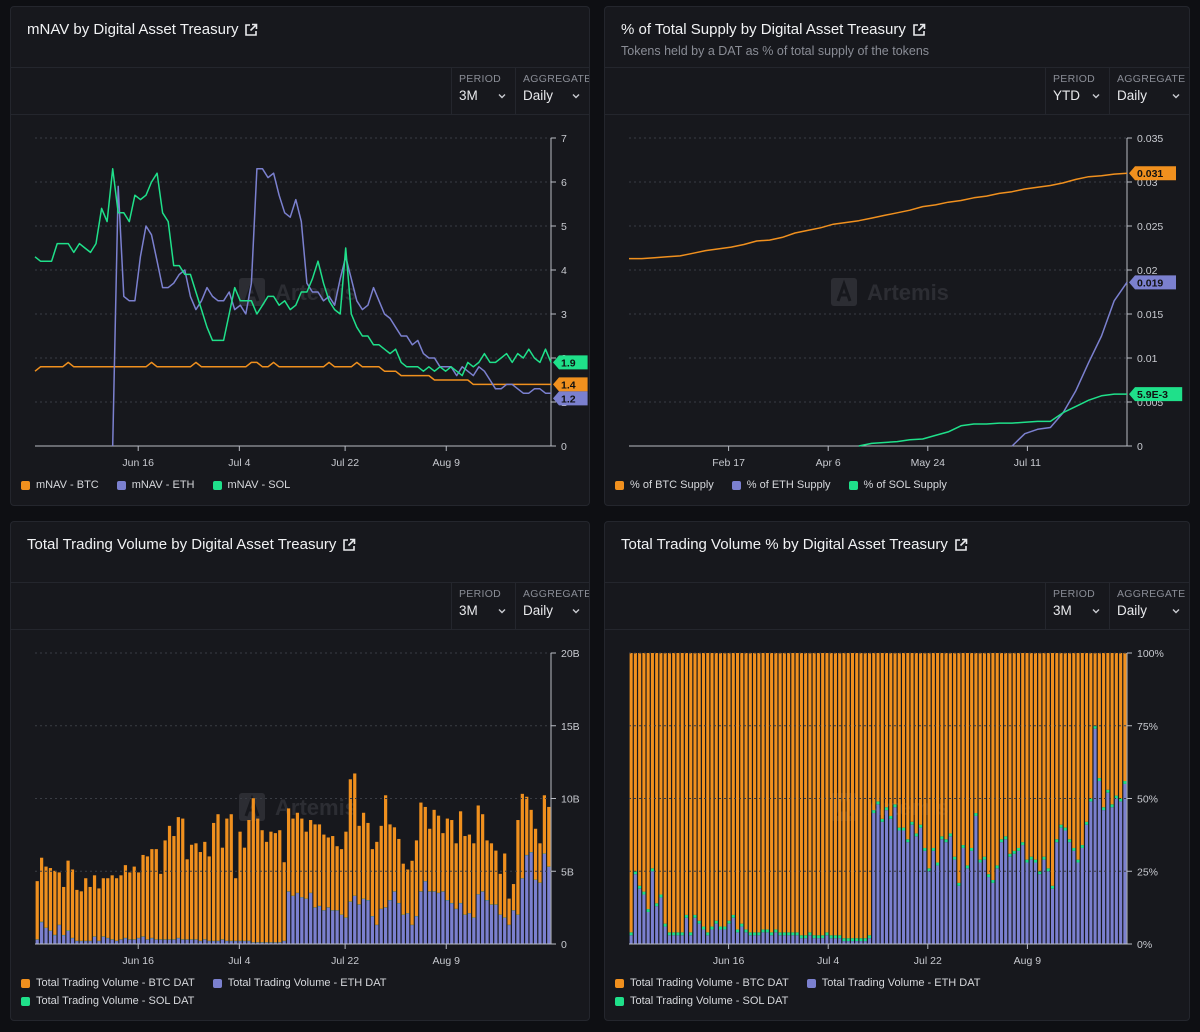 Image resolution: width=1200 pixels, height=1032 pixels. Describe the element at coordinates (781, 485) in the screenshot. I see `legend-item-eth: % of ETH Supply` at that location.